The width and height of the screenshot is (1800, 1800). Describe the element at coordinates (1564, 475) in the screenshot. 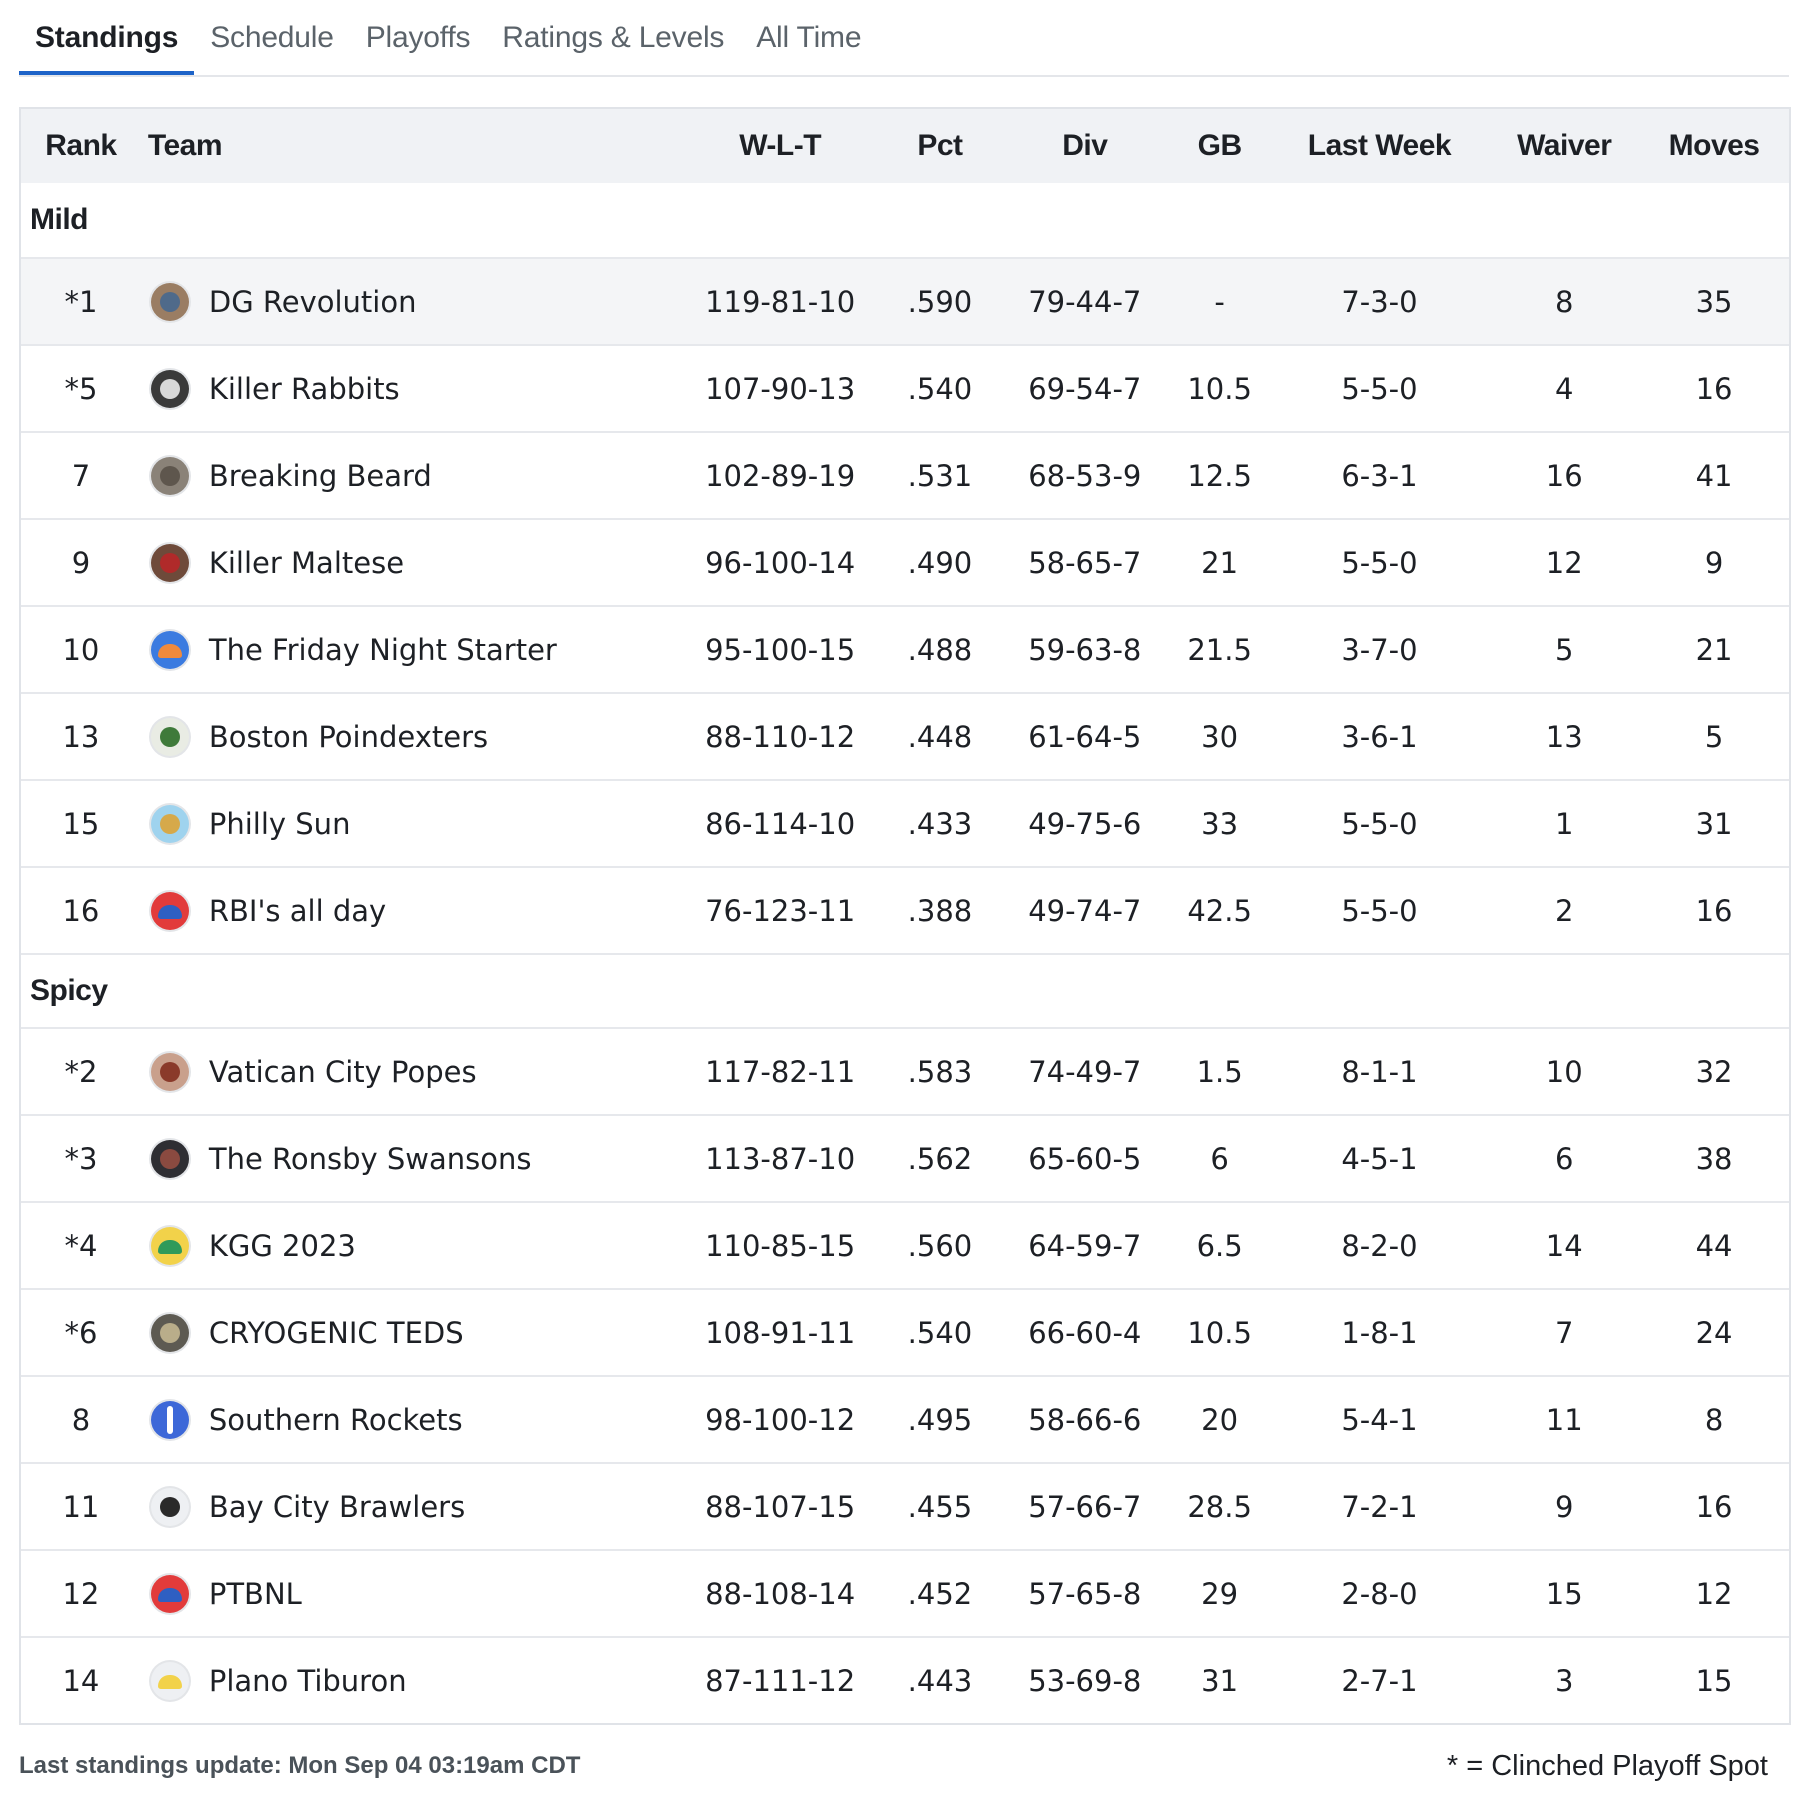

I see `waiver-cell: 16` at that location.